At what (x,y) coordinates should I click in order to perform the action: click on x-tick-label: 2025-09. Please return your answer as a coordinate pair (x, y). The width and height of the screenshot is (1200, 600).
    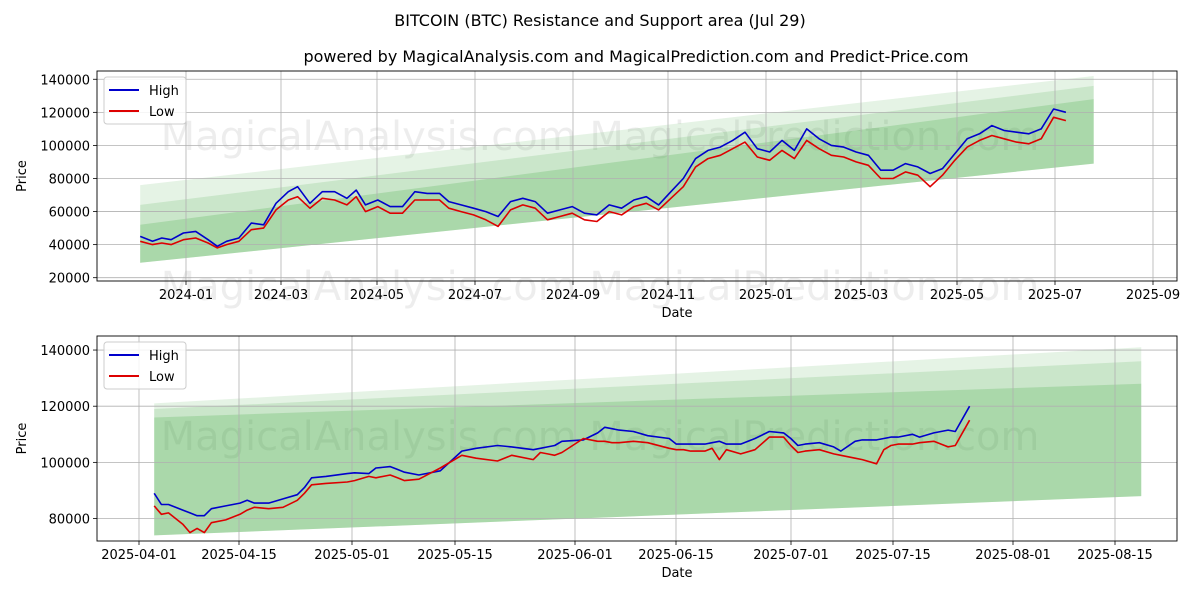
    Looking at the image, I should click on (1153, 295).